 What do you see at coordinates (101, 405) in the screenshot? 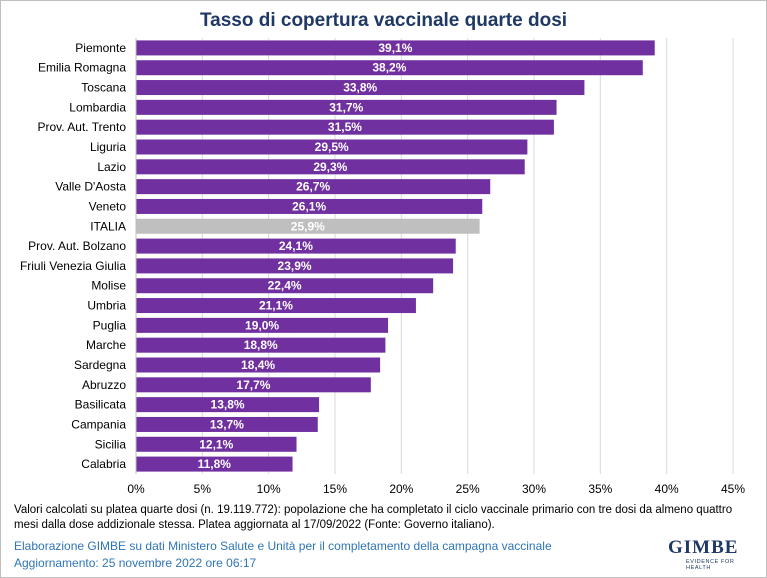
I see `category-label: Basilicata` at bounding box center [101, 405].